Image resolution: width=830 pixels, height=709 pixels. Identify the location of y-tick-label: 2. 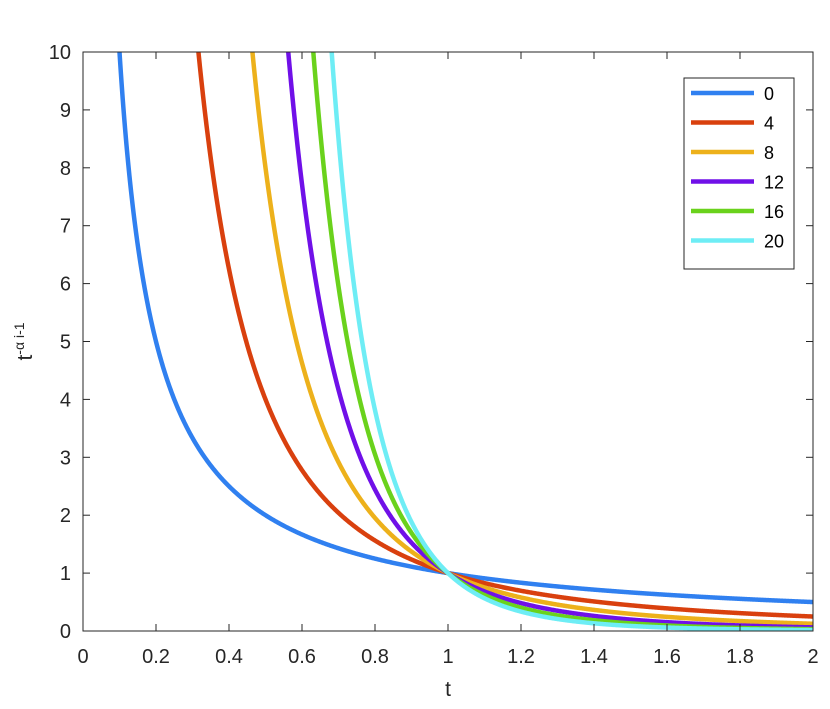
(65, 516).